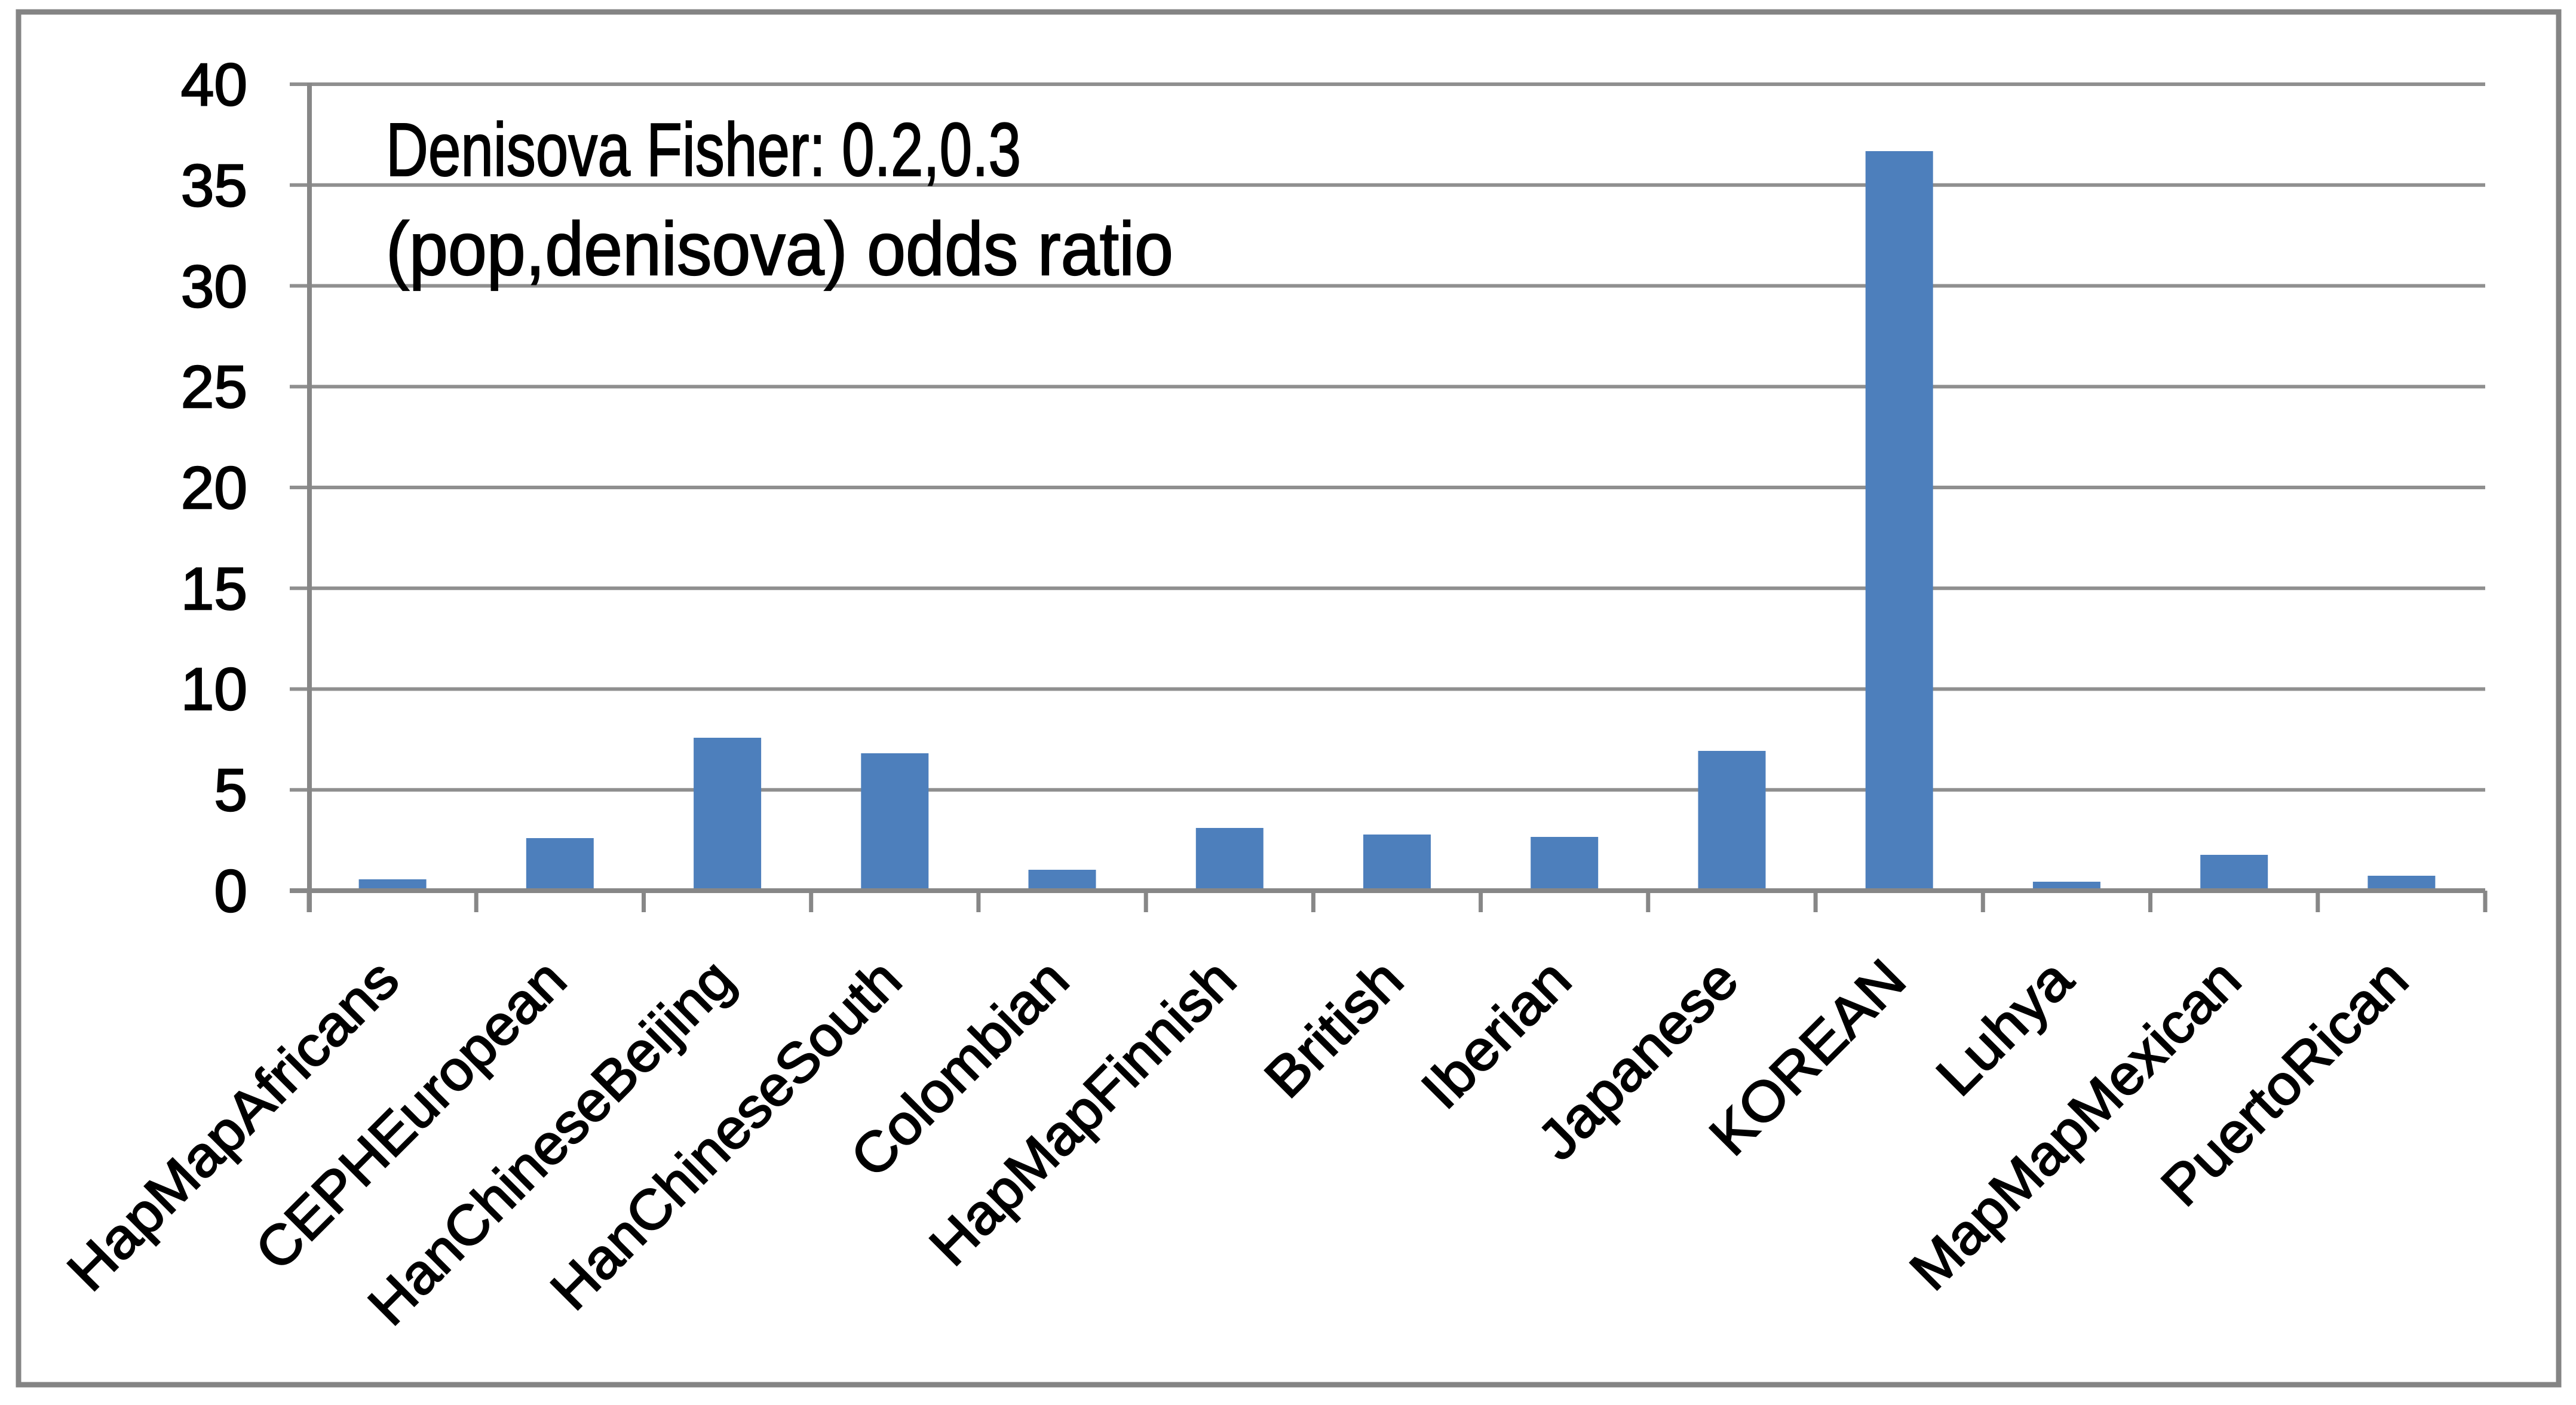 The width and height of the screenshot is (2576, 1405). What do you see at coordinates (231, 891) in the screenshot?
I see `svg-text: 0` at bounding box center [231, 891].